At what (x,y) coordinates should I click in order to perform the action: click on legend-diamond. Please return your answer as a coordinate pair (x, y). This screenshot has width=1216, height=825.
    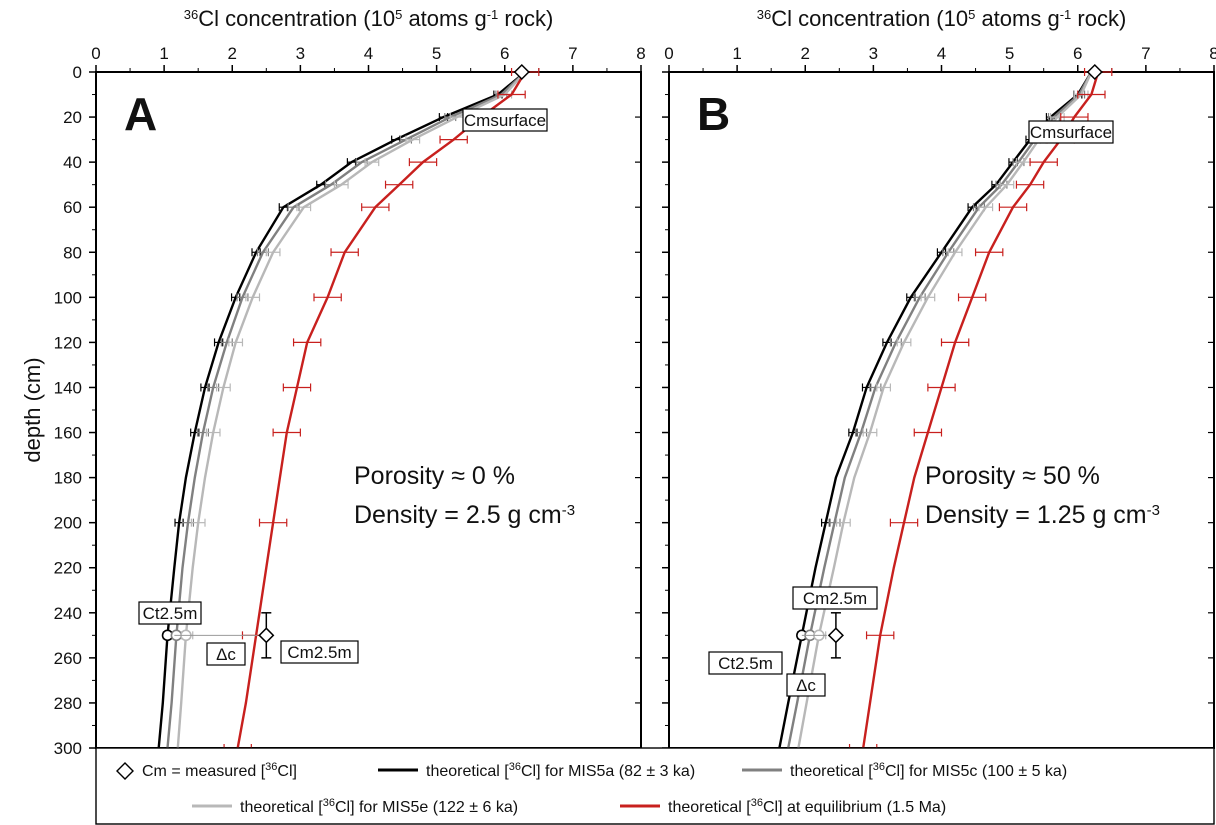
    Looking at the image, I should click on (125, 771).